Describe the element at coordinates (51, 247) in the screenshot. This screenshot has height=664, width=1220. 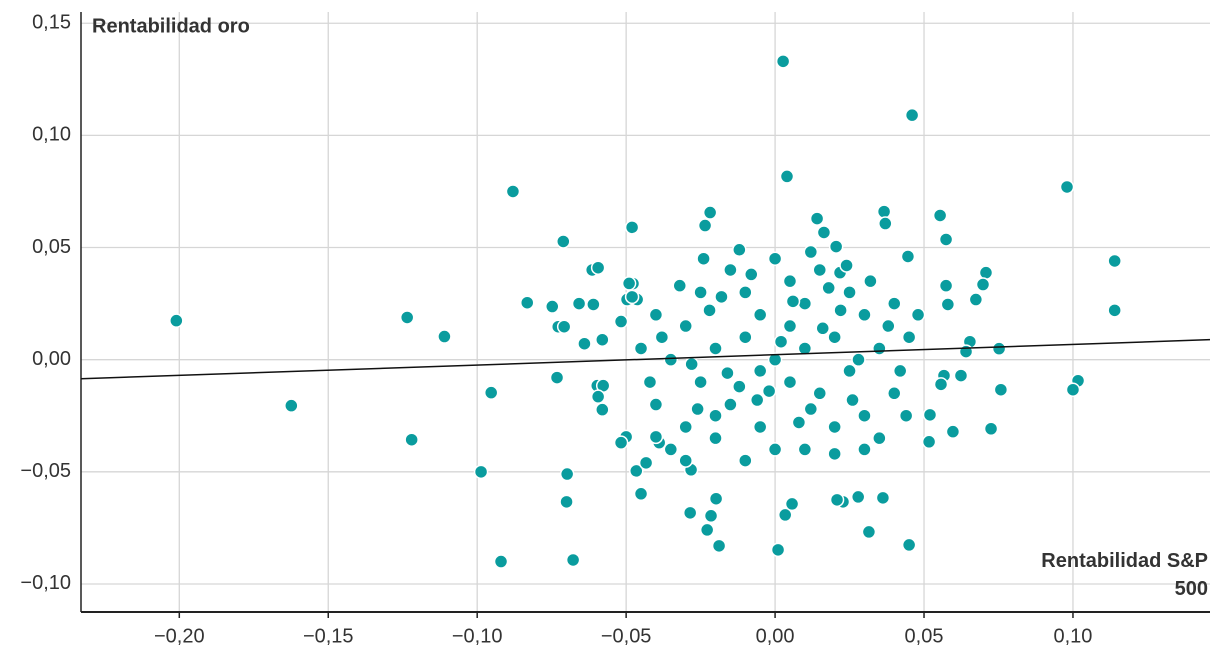
I see `y-tick-label: 0,05` at that location.